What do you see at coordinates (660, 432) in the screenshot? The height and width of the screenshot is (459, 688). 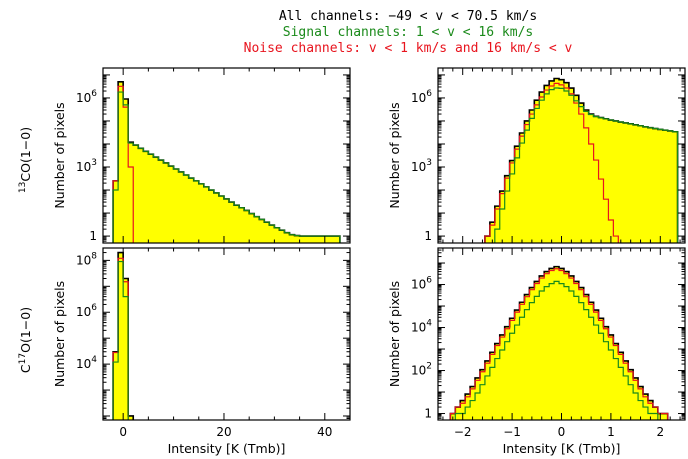 I see `x-tick-label: 2` at bounding box center [660, 432].